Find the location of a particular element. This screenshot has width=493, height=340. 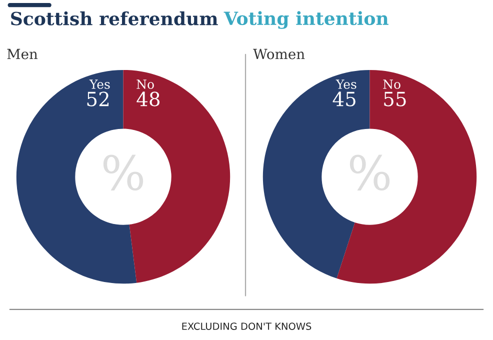

chart-title: Women is located at coordinates (279, 54).